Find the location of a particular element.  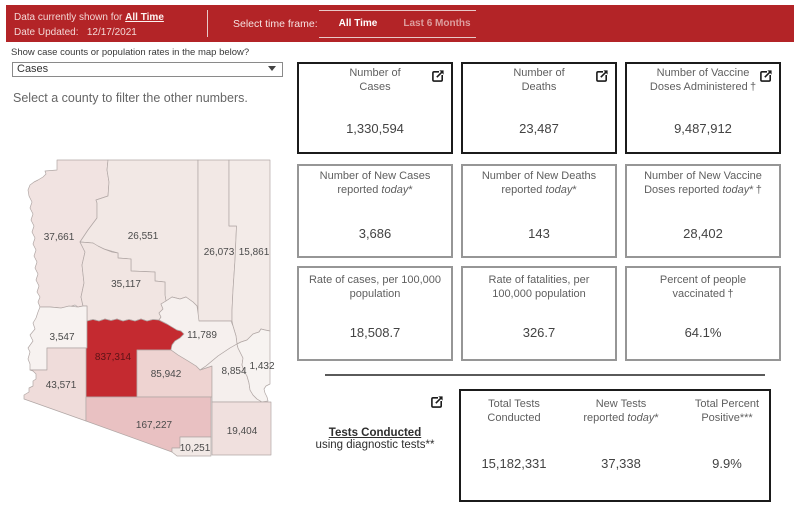

svg-text: 8,854 is located at coordinates (233, 371).